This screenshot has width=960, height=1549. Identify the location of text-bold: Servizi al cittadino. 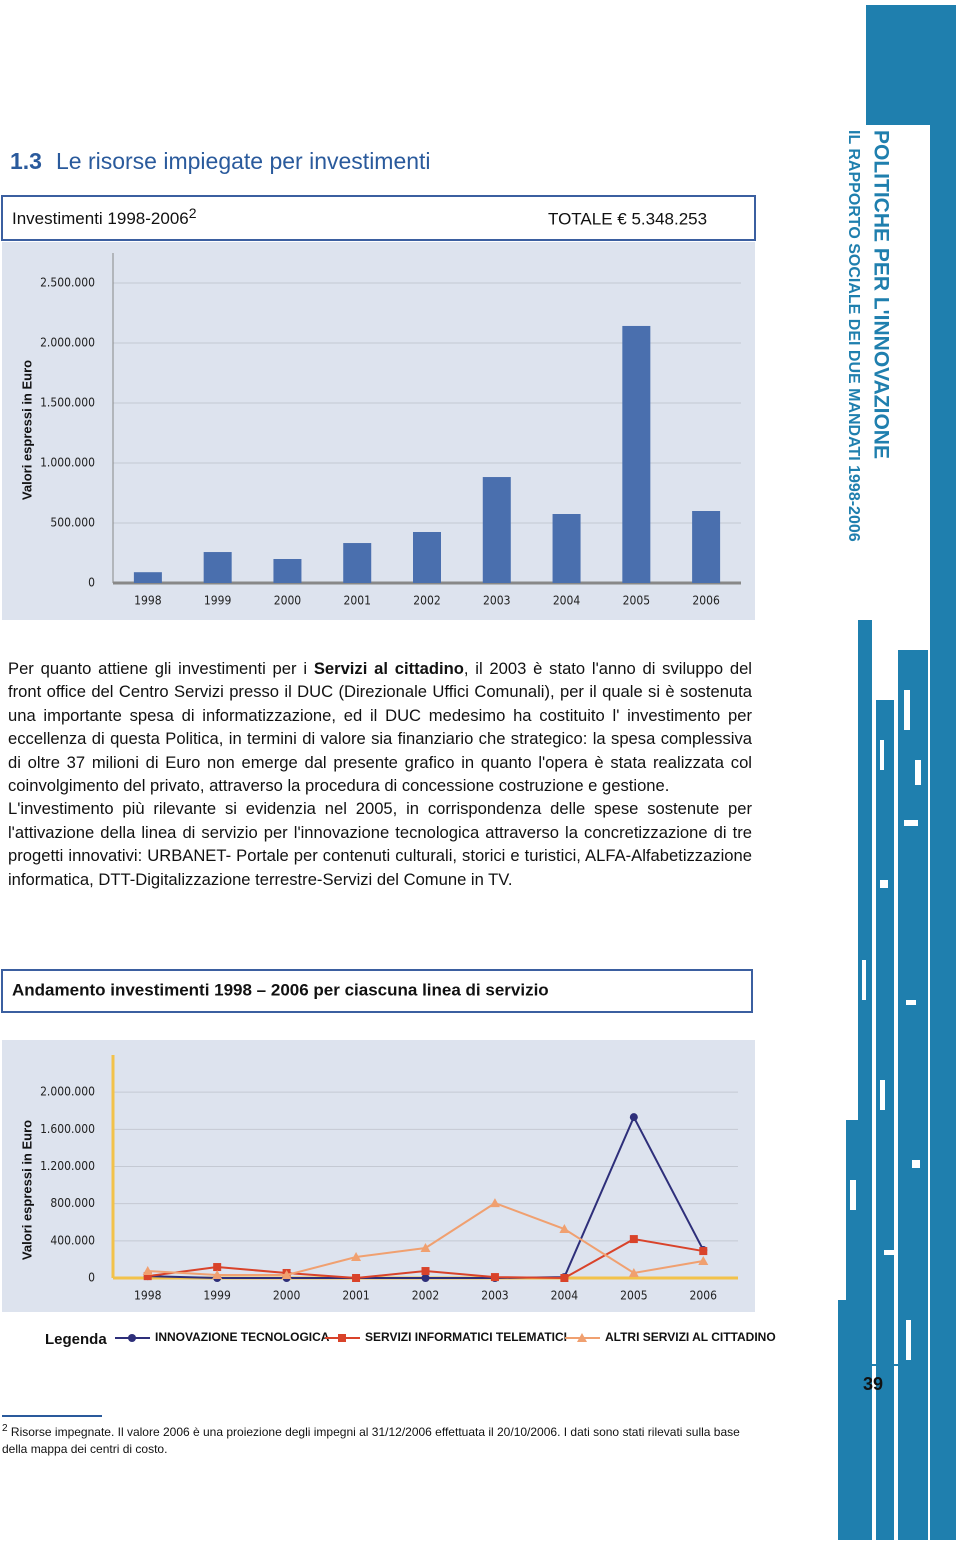
(388, 668).